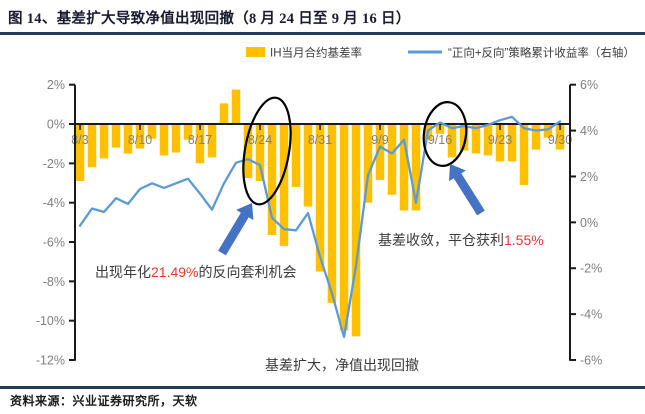 The height and width of the screenshot is (414, 645). Describe the element at coordinates (440, 140) in the screenshot. I see `x-tick-label: 9/16` at that location.